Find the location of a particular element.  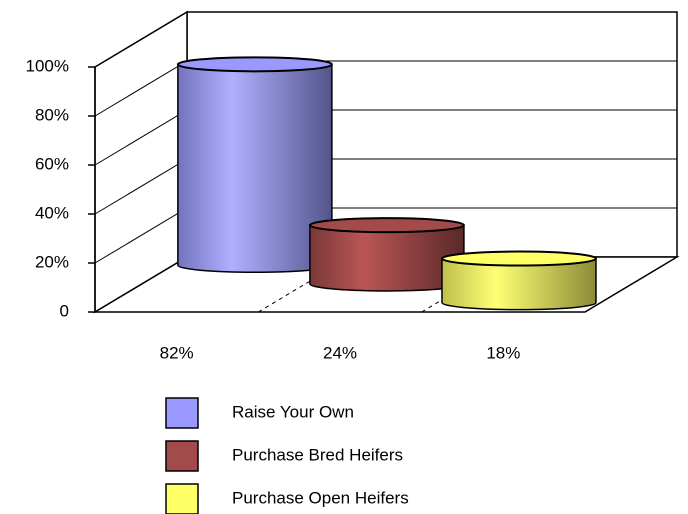

y-tick-label: 20% is located at coordinates (52, 261).